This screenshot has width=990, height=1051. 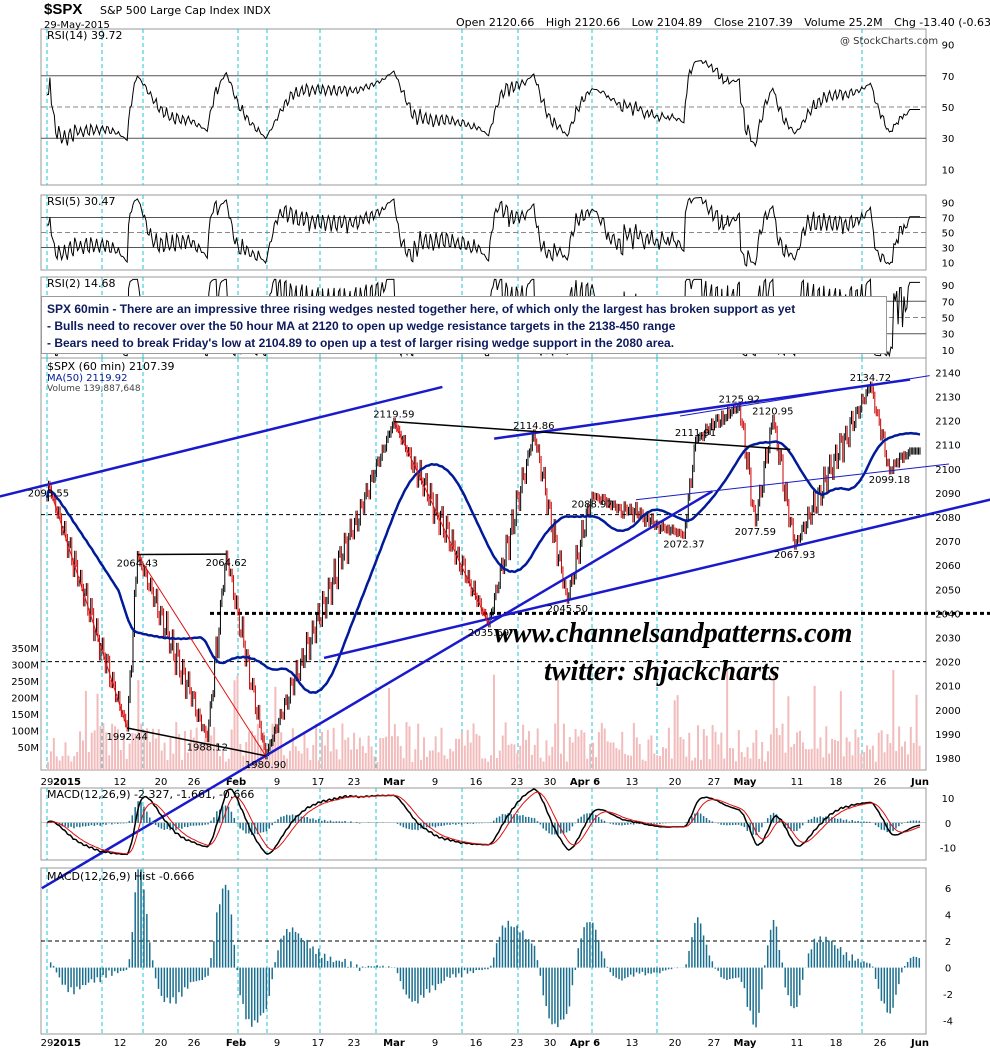 What do you see at coordinates (63, 9) in the screenshot?
I see `ticker-symbol: $SPX` at bounding box center [63, 9].